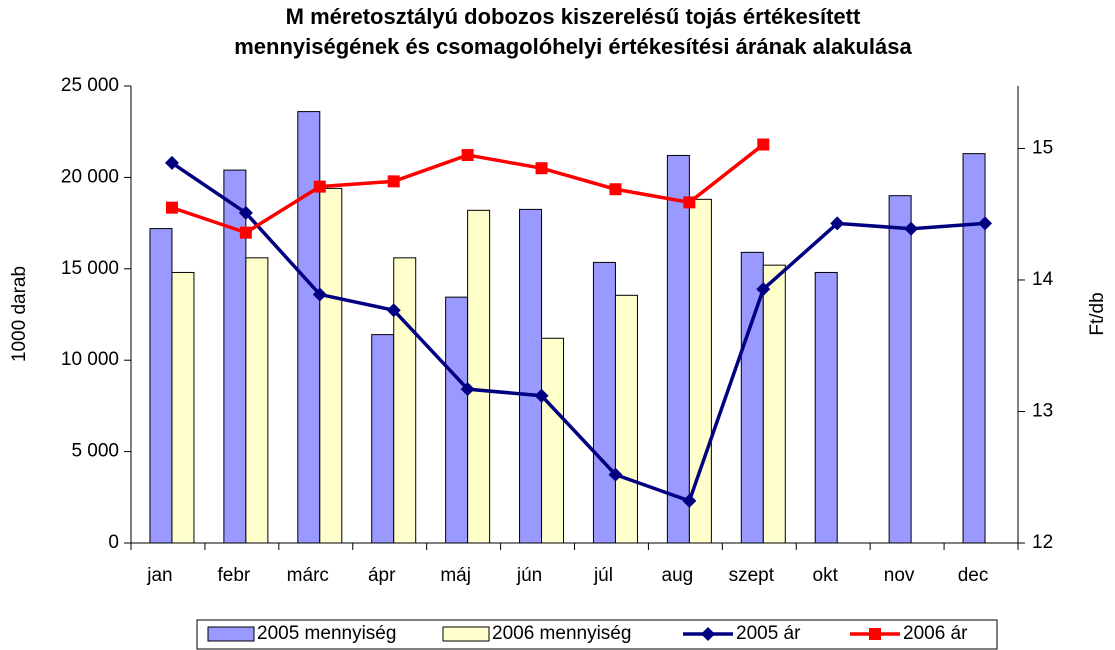  What do you see at coordinates (1042, 542) in the screenshot?
I see `y2-tick-label: 12` at bounding box center [1042, 542].